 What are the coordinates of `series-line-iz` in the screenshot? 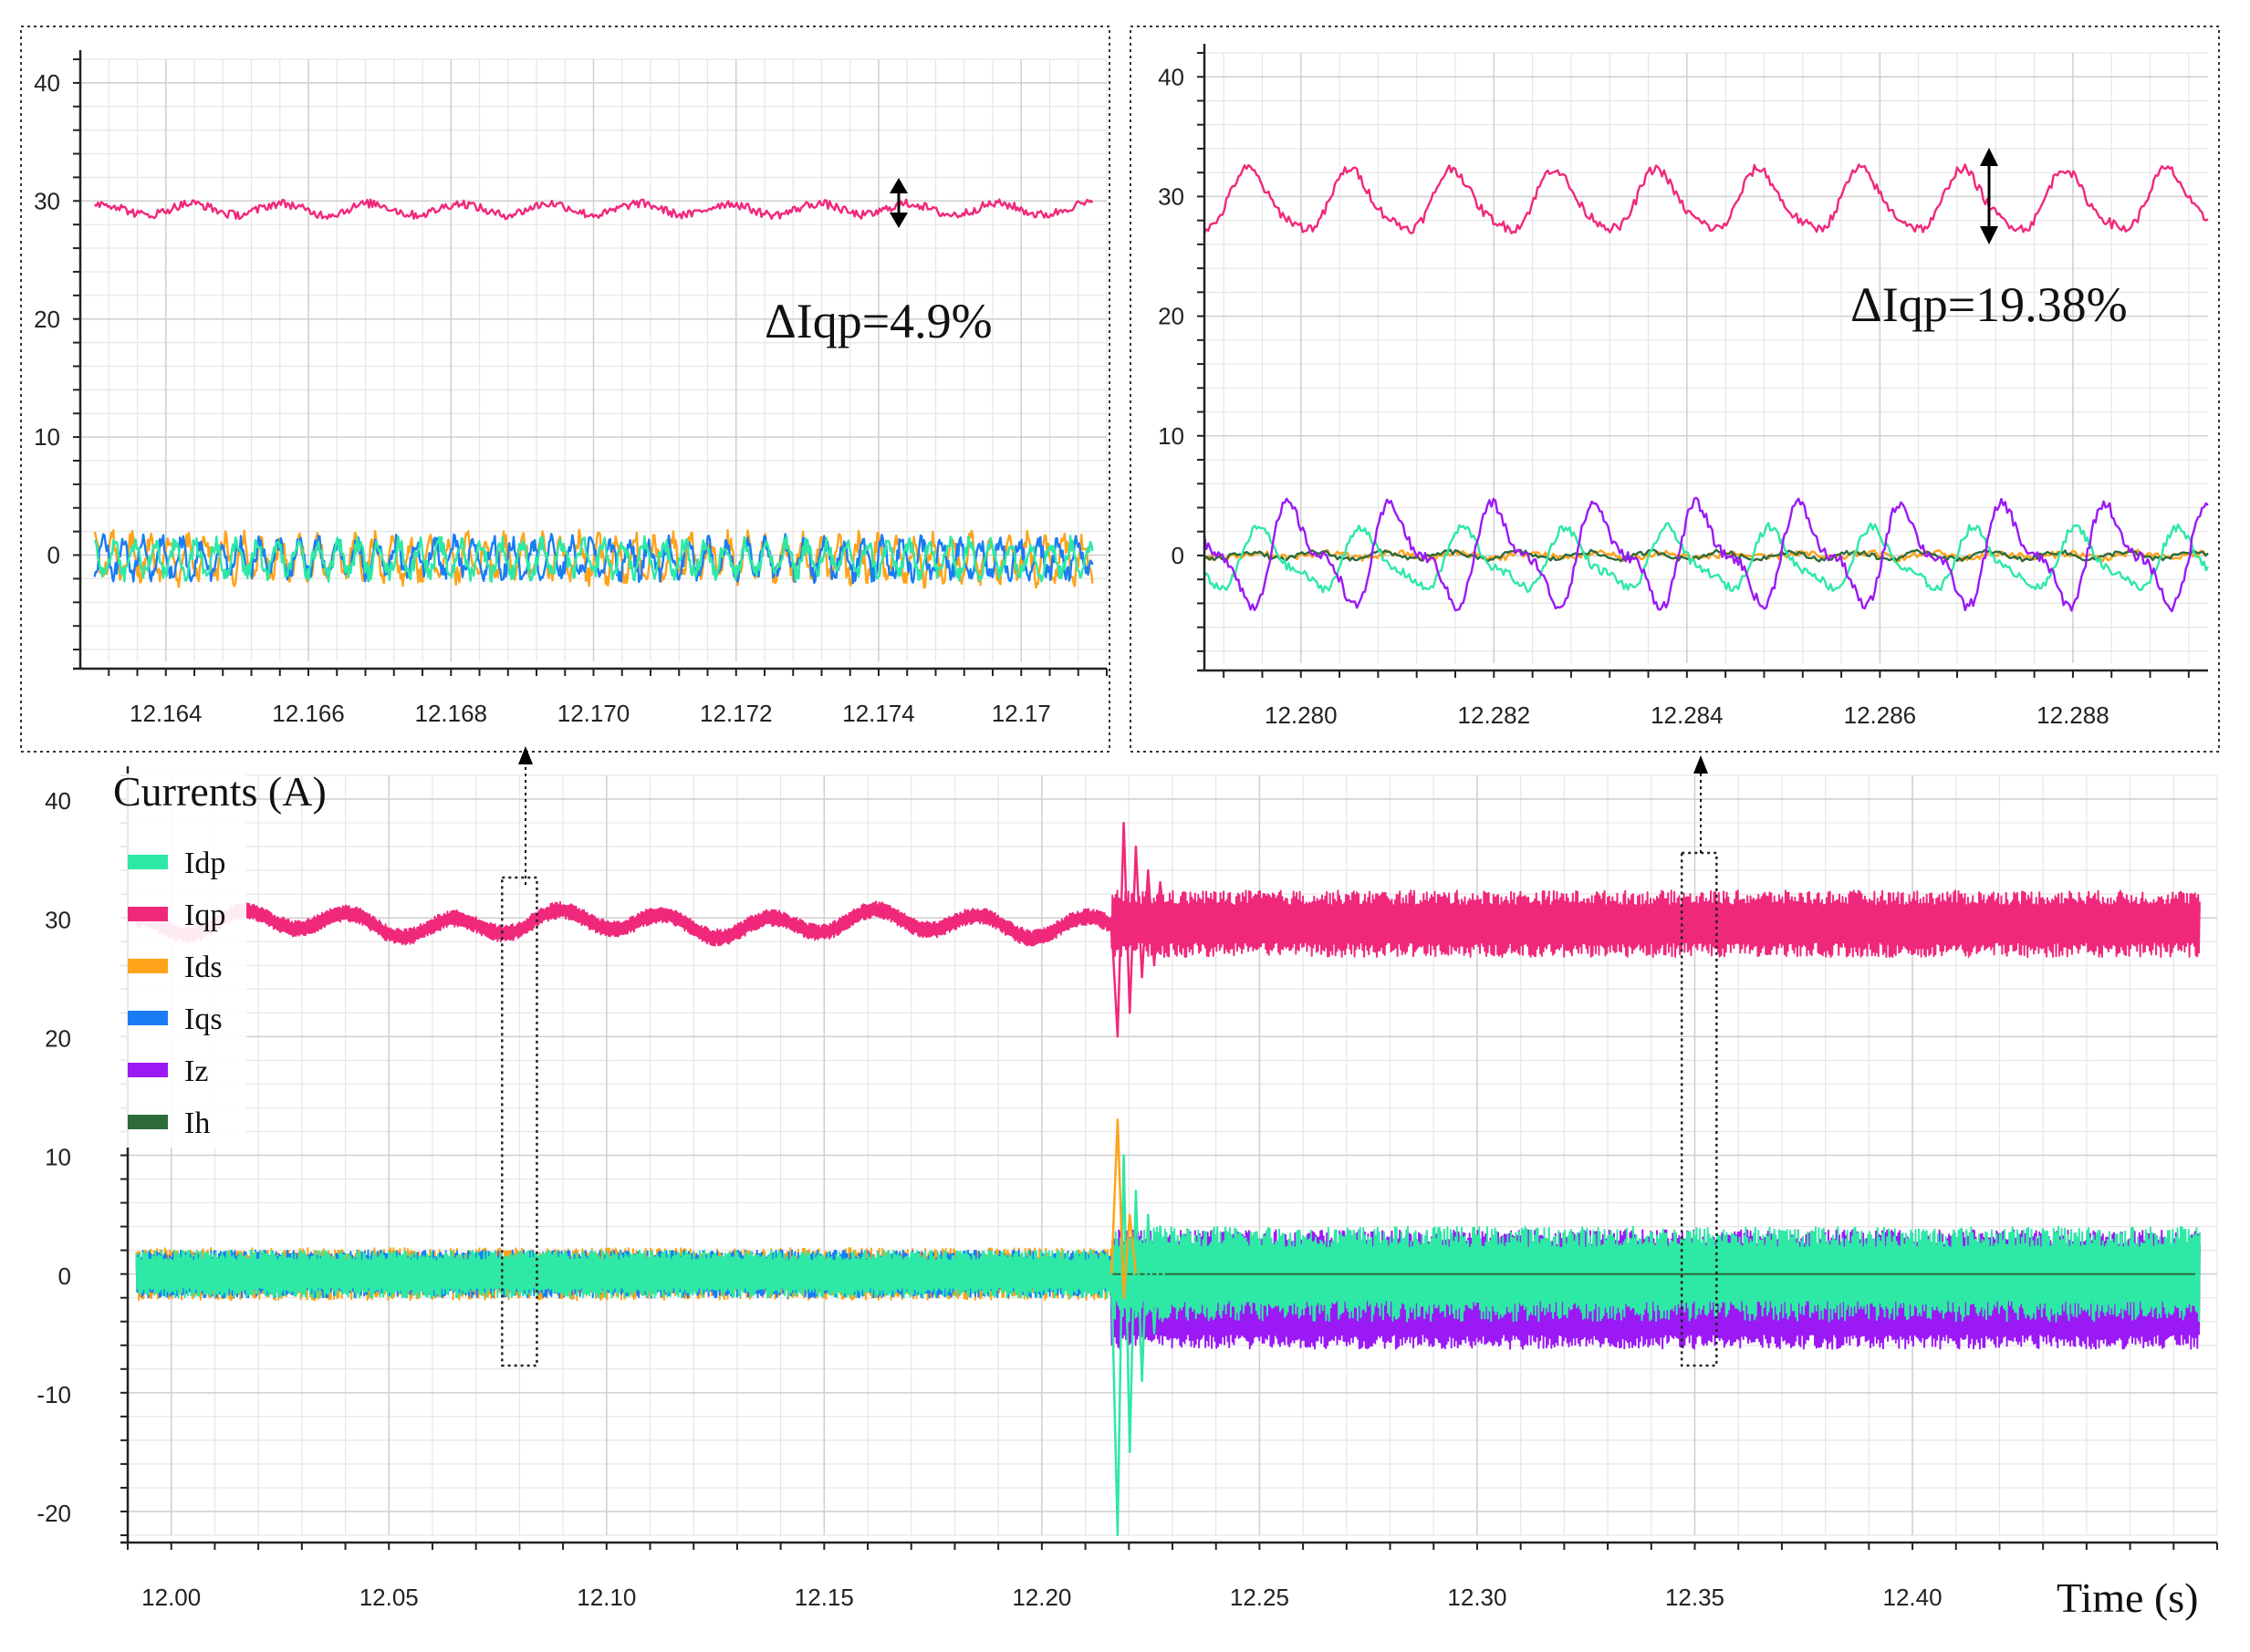 It's located at (1706, 555).